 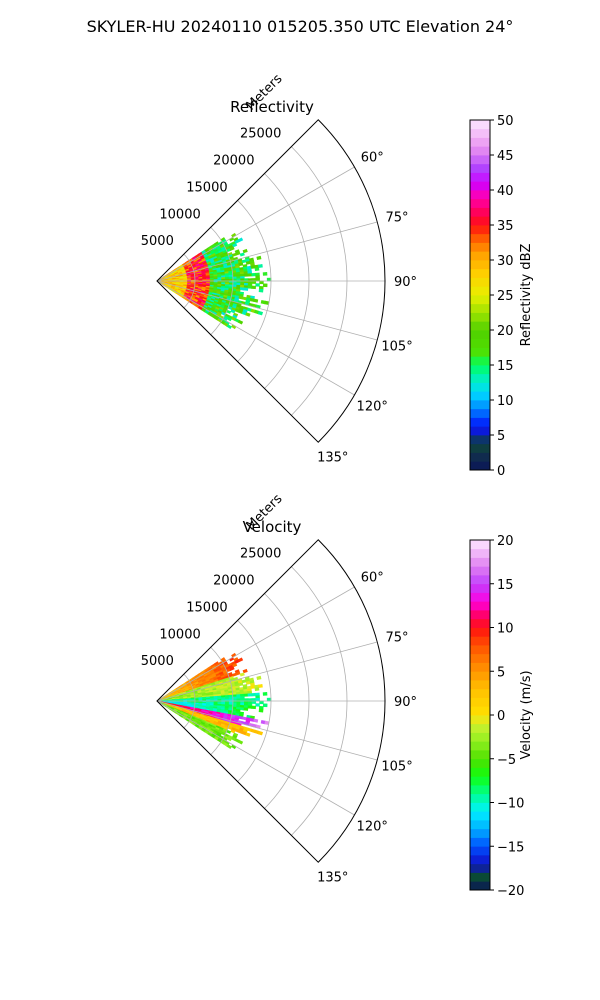 What do you see at coordinates (501, 672) in the screenshot?
I see `velocity-colorbar-tick-label: 5` at bounding box center [501, 672].